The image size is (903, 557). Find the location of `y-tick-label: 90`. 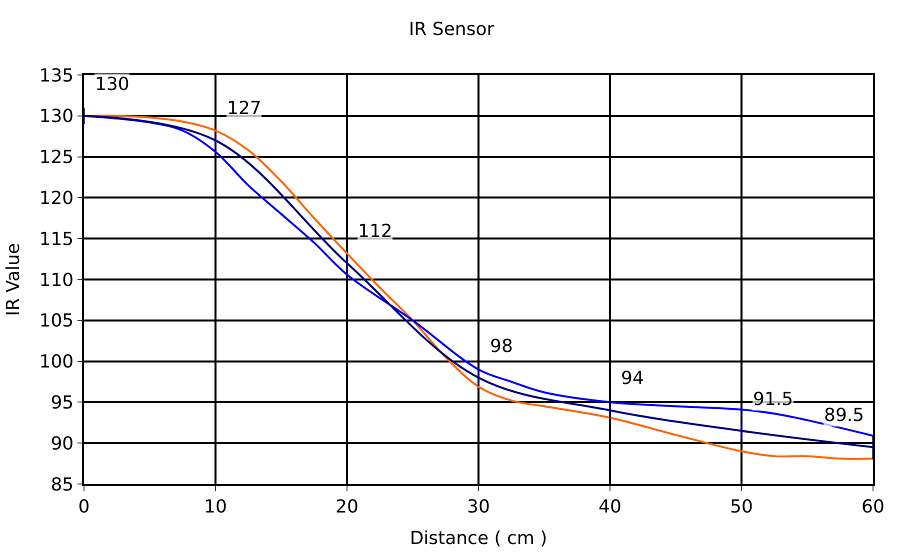

y-tick-label: 90 is located at coordinates (62, 443).